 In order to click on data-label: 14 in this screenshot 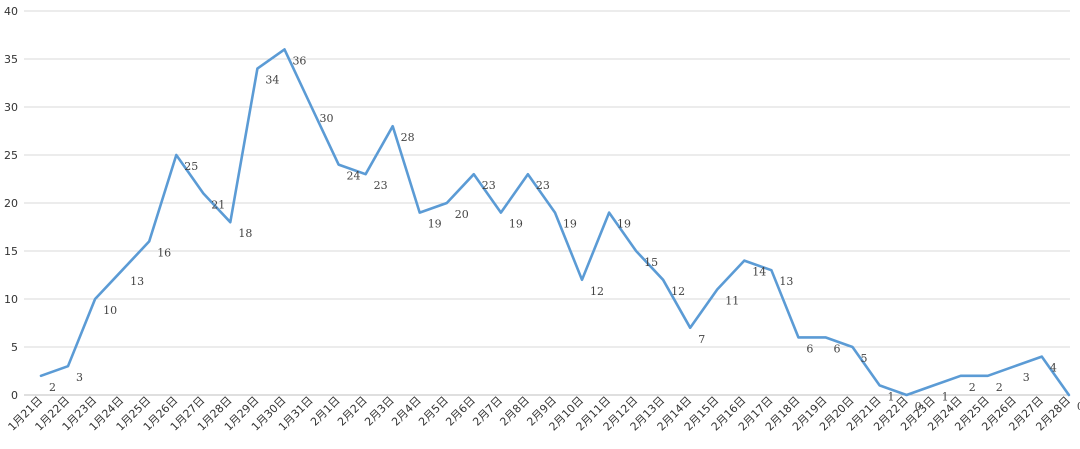, I will do `click(759, 272)`.